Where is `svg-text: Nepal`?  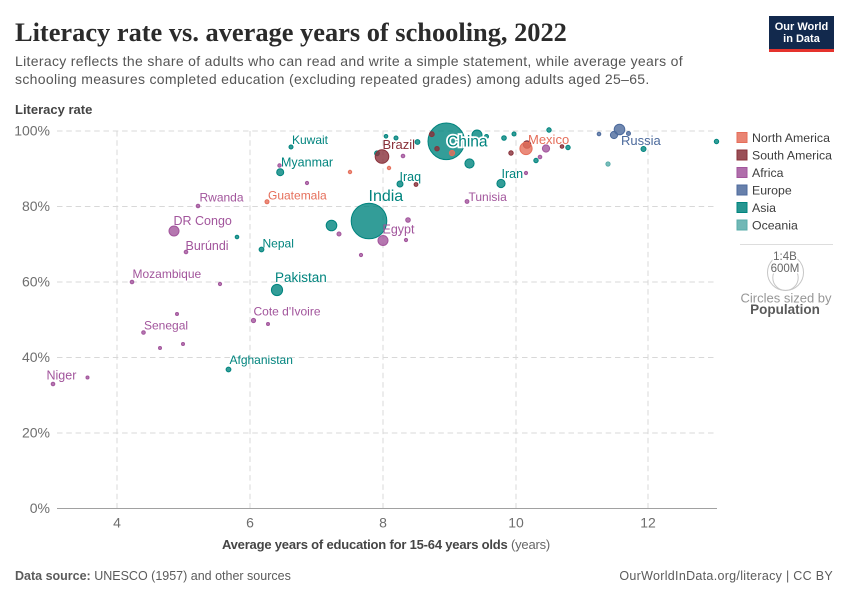
svg-text: Nepal is located at coordinates (278, 244).